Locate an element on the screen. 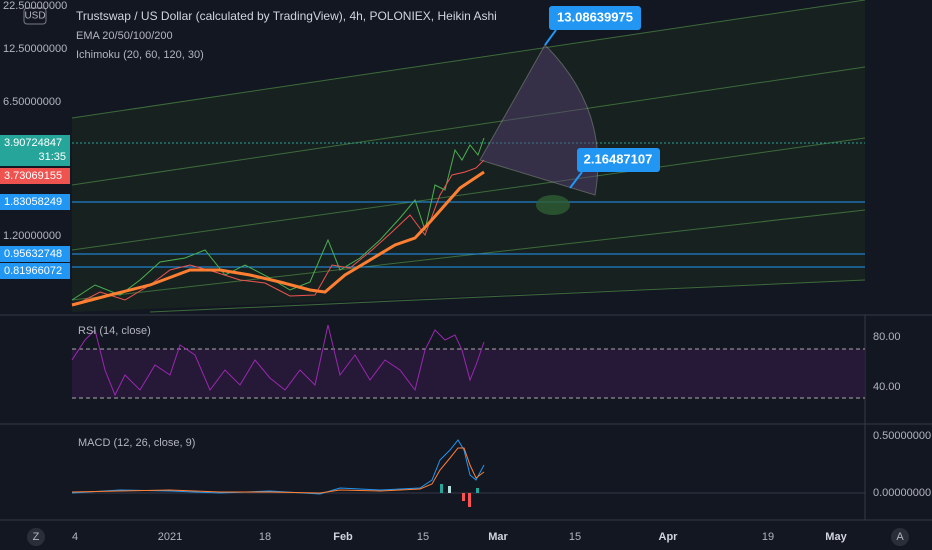 This screenshot has width=932, height=550. macd-label: MACD (12, 26, close, 9) is located at coordinates (136, 443).